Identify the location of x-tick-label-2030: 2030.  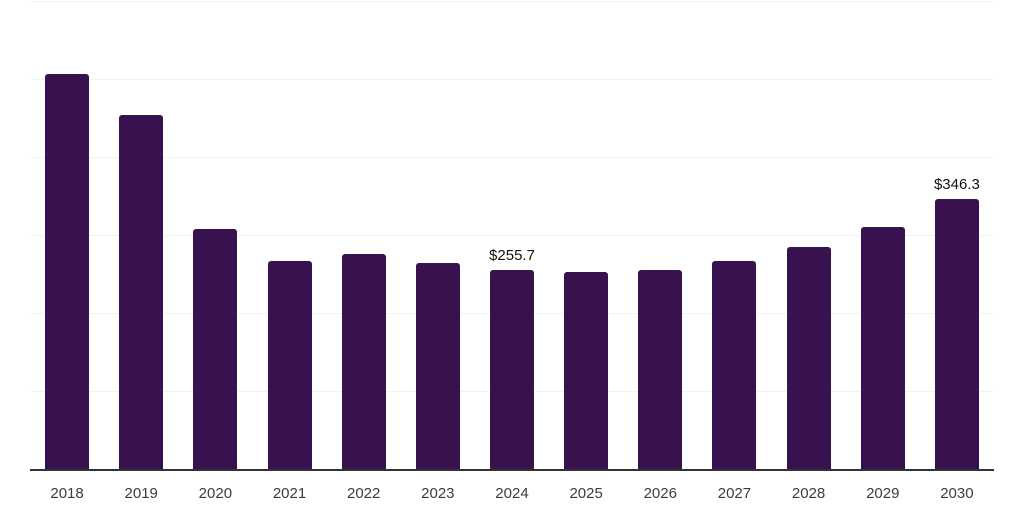
(957, 493).